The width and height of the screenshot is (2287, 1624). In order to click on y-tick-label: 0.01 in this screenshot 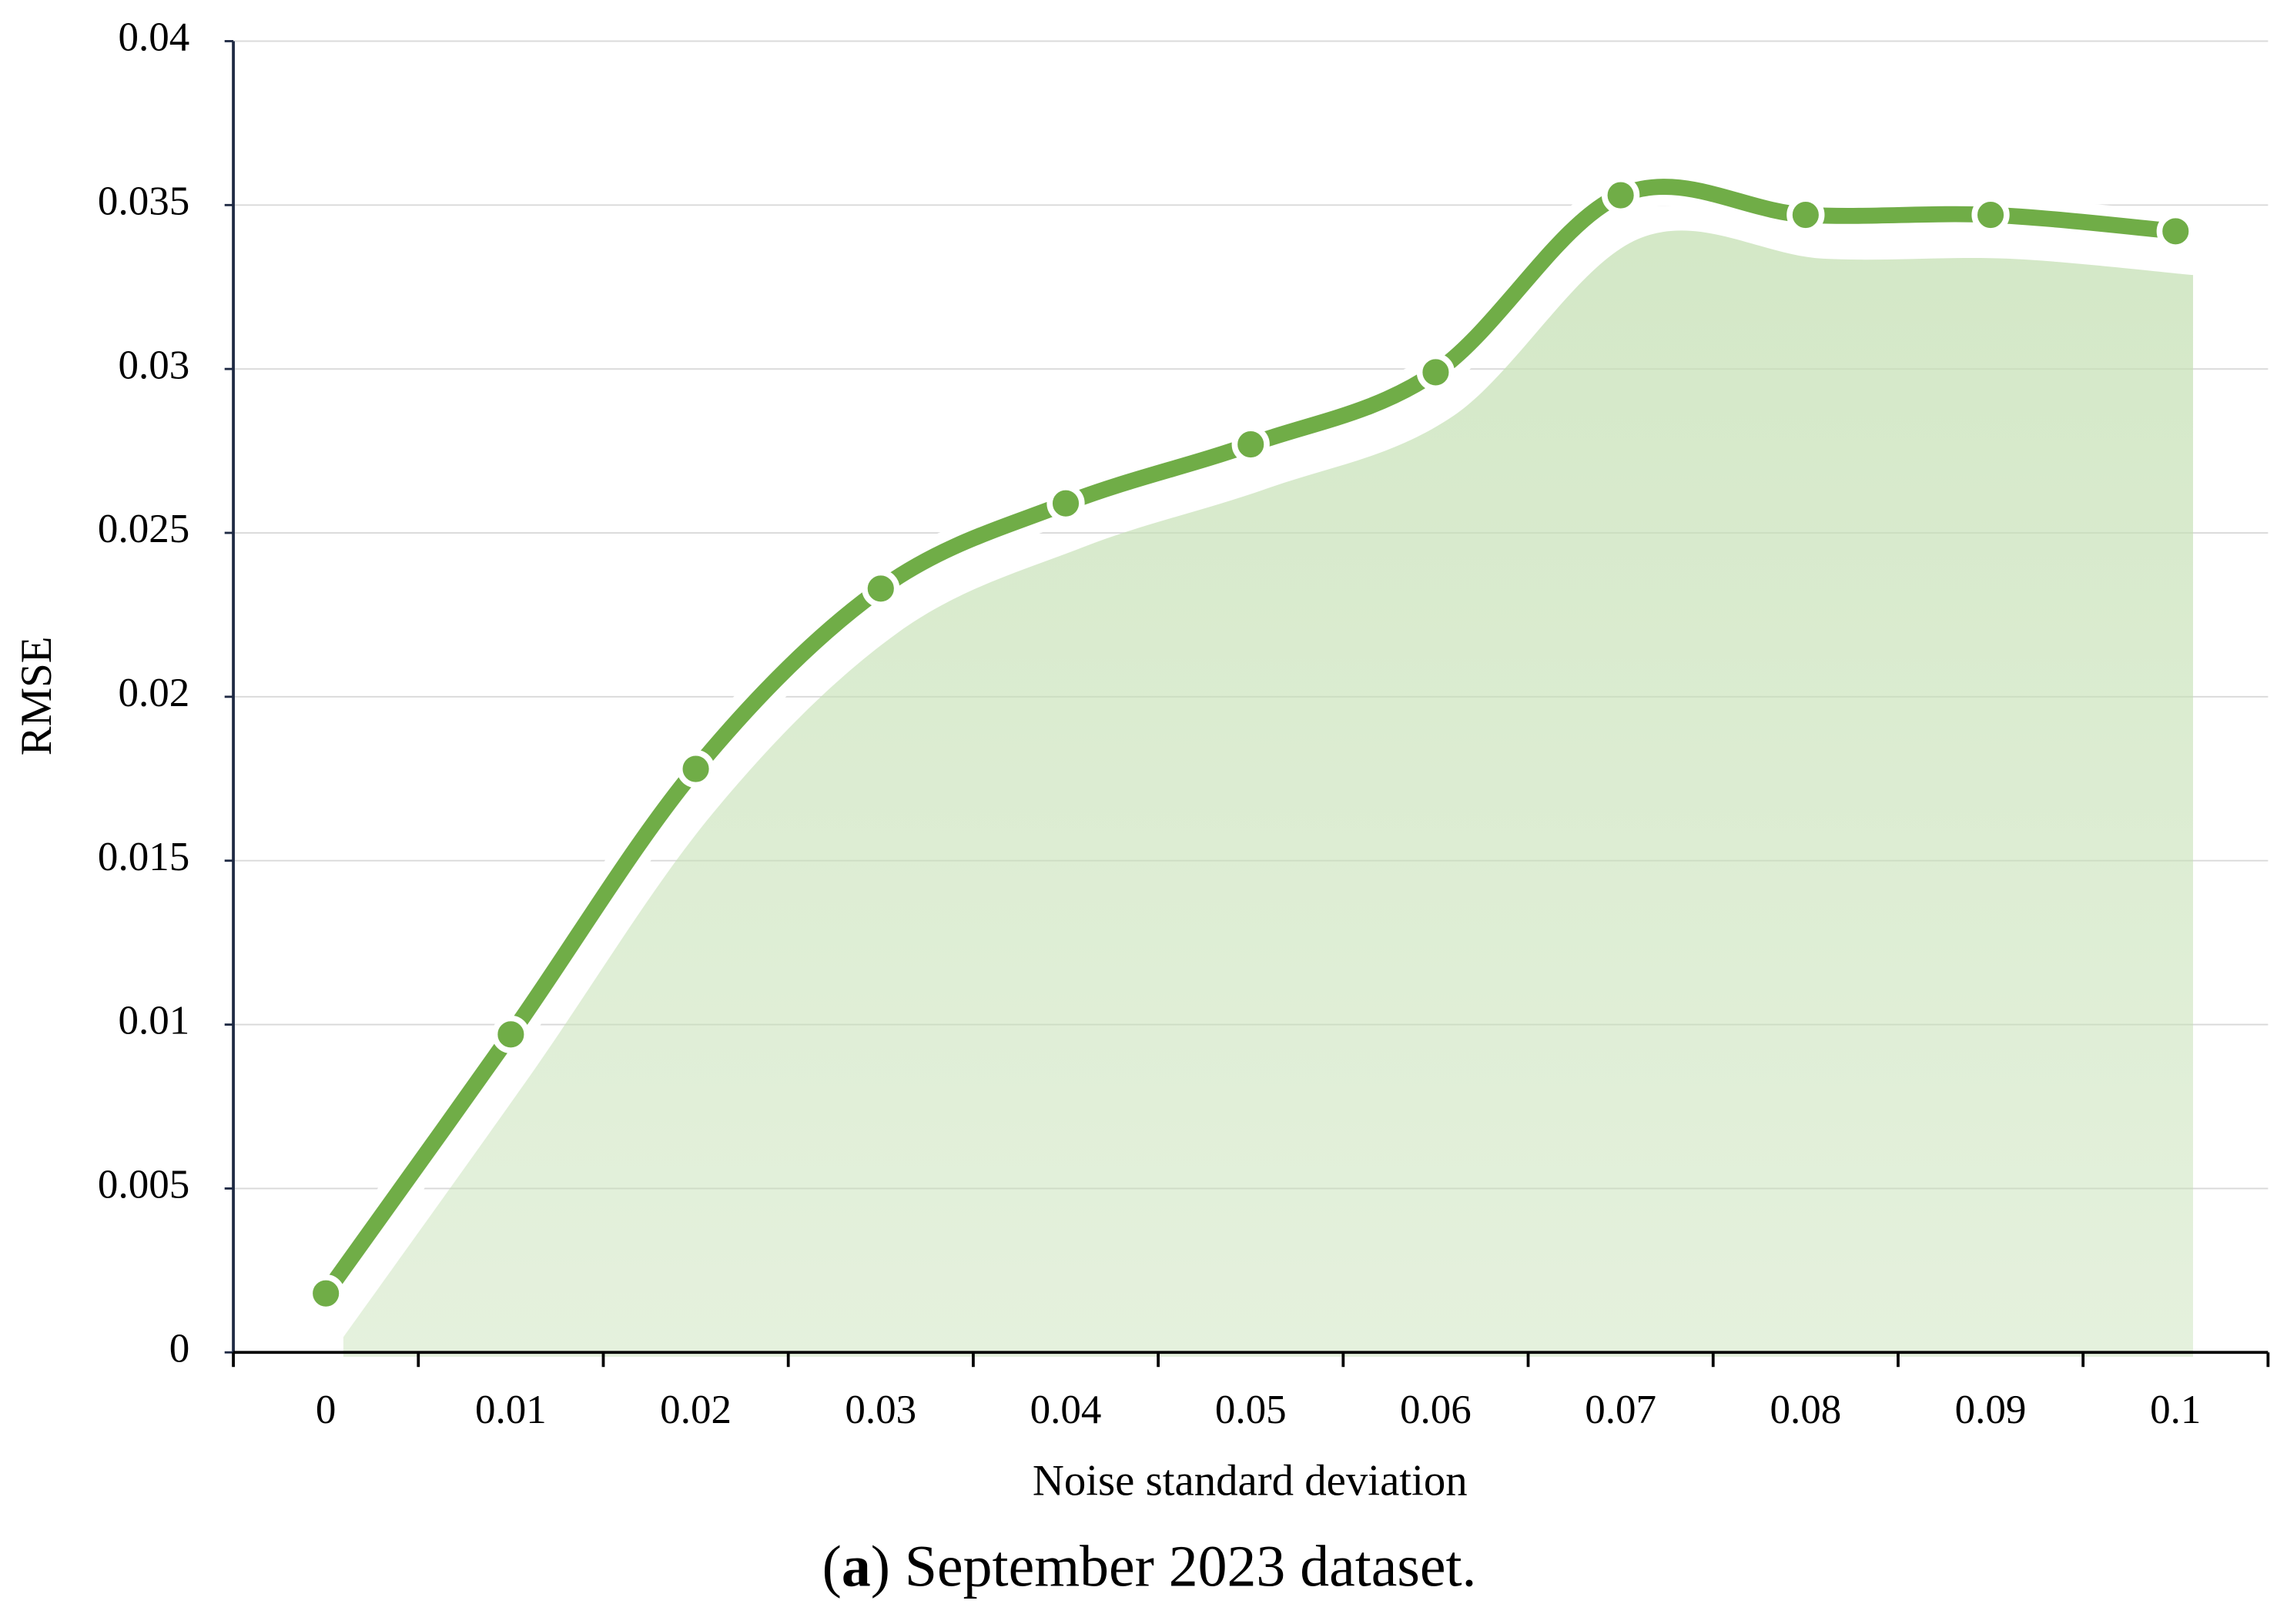, I will do `click(153, 1021)`.